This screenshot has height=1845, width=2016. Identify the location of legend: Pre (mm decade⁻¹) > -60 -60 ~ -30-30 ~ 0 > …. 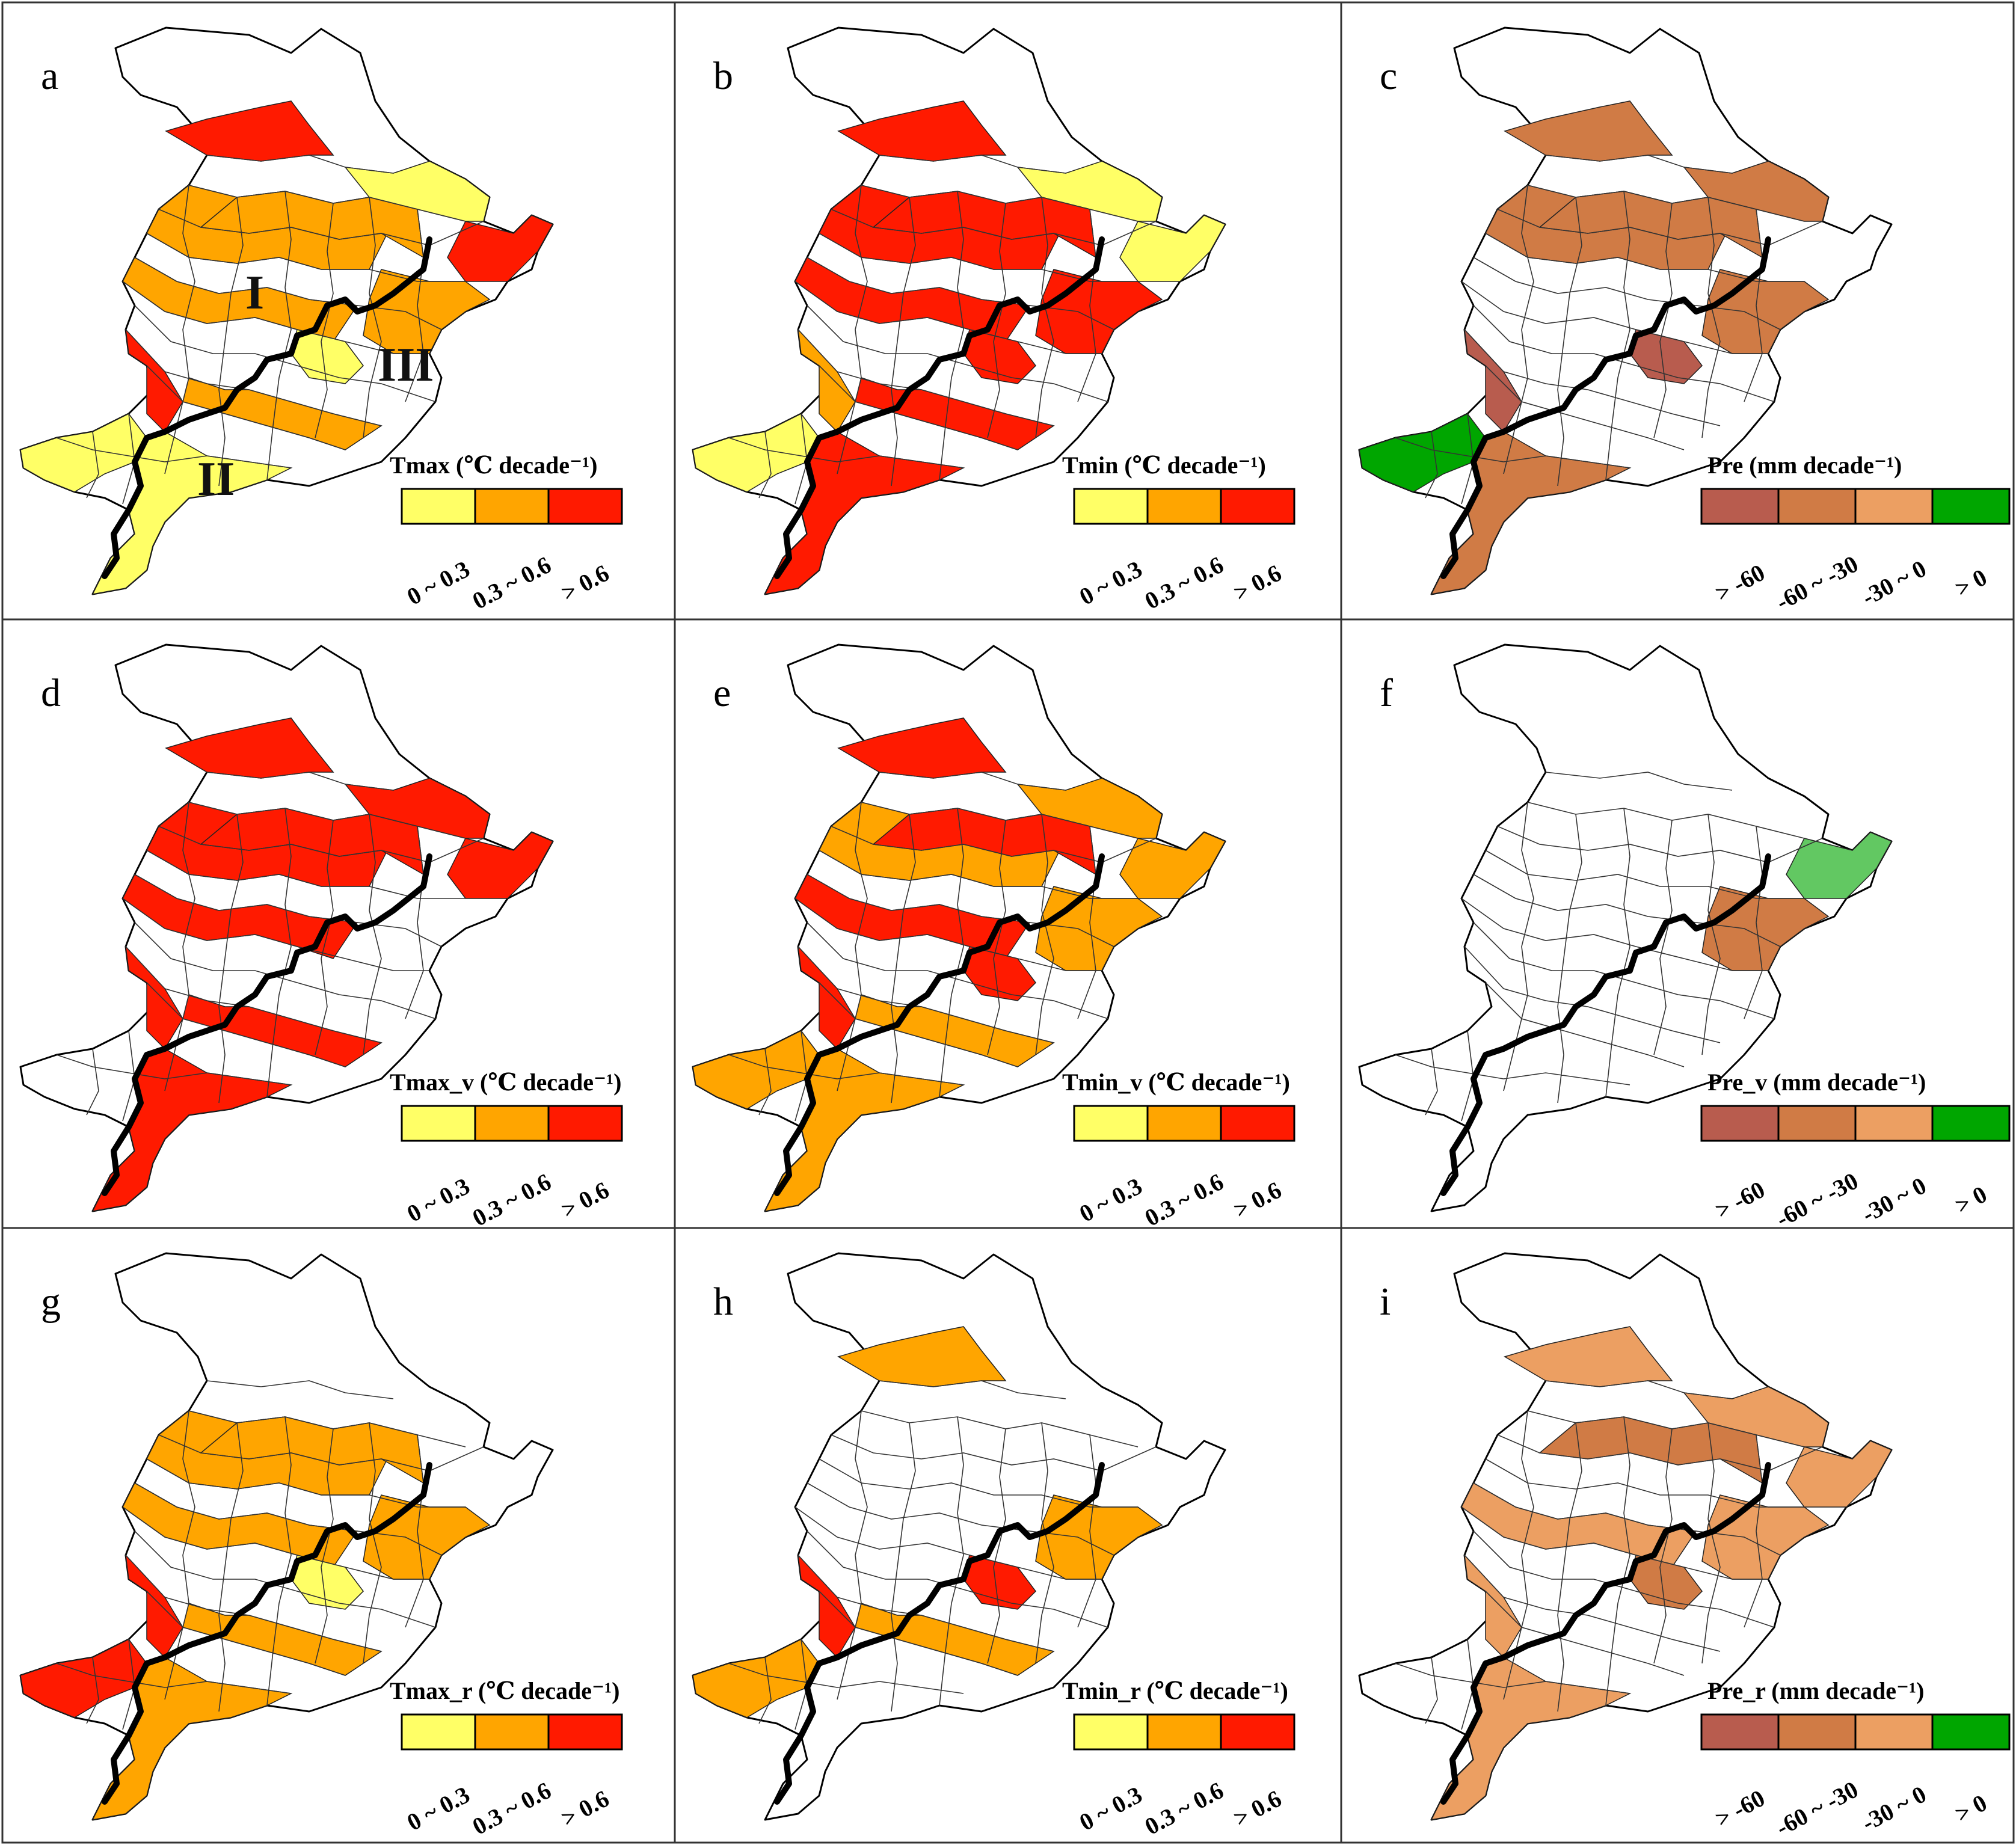
(1856, 534).